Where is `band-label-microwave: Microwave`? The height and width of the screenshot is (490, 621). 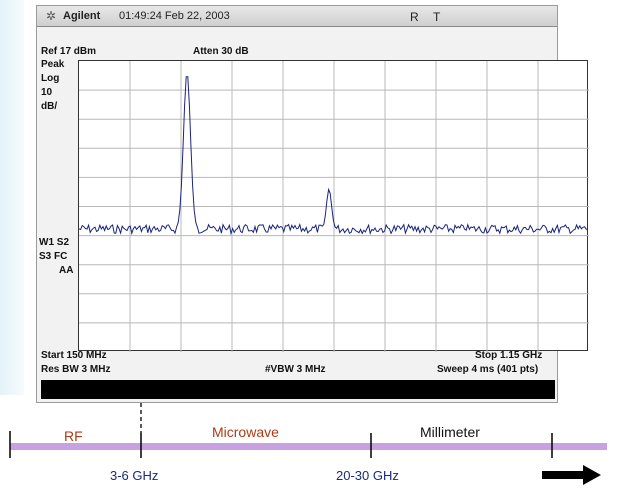
band-label-microwave: Microwave is located at coordinates (245, 432).